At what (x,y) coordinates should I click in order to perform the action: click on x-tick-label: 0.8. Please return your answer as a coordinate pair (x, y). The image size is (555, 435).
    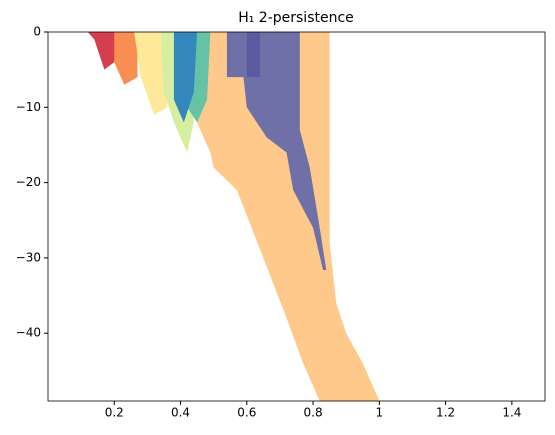
    Looking at the image, I should click on (313, 413).